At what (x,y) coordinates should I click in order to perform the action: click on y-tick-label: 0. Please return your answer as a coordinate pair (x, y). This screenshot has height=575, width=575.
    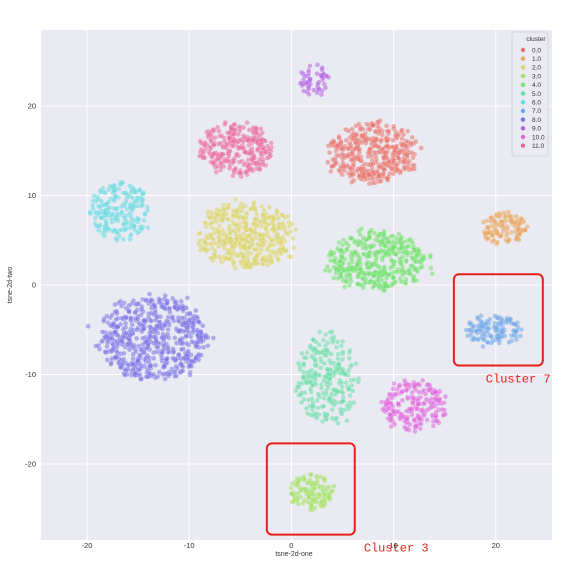
    Looking at the image, I should click on (34, 285).